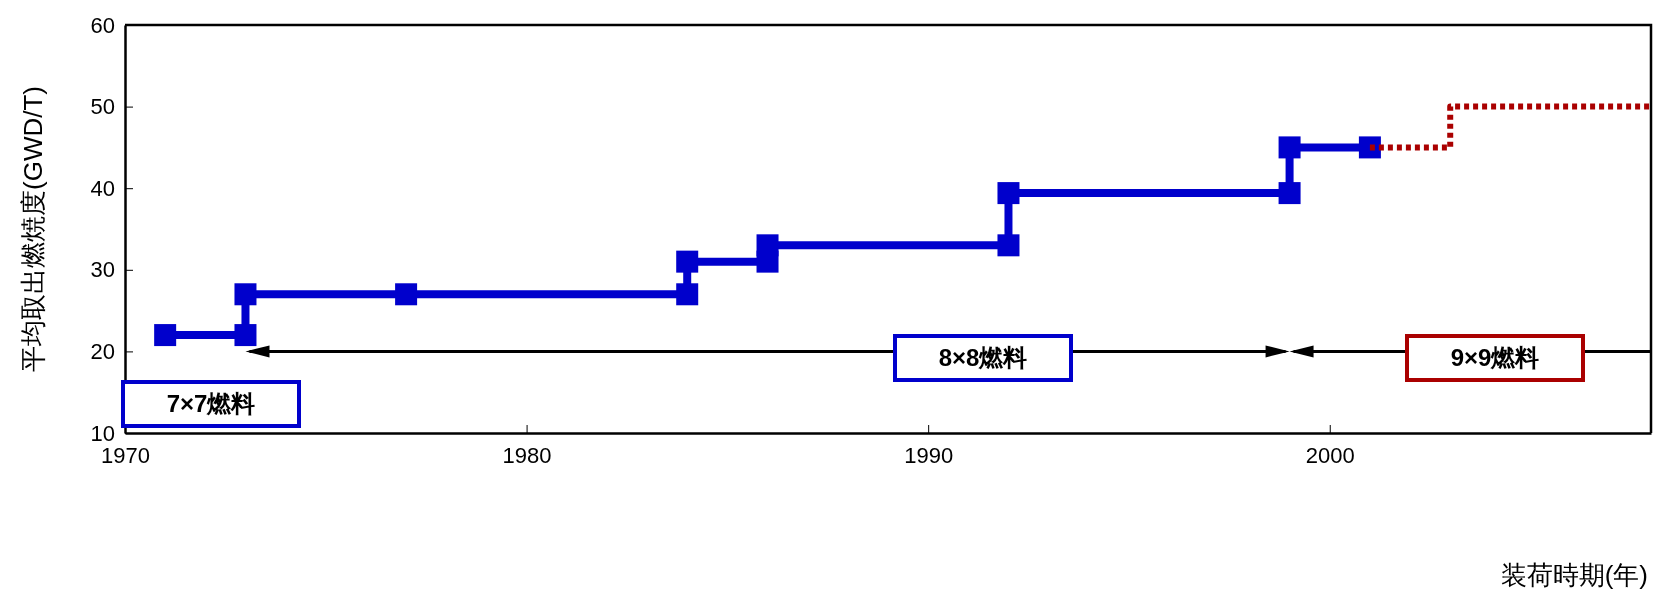  I want to click on annotation: 7×7燃料, so click(211, 404).